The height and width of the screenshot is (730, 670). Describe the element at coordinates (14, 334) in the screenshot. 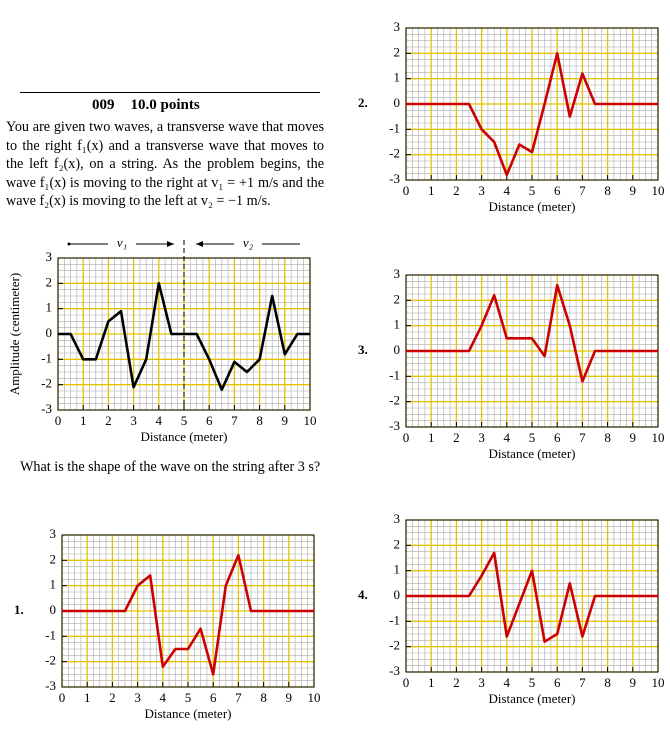

I see `y-axis-title: Amplitude (centimeter)` at that location.